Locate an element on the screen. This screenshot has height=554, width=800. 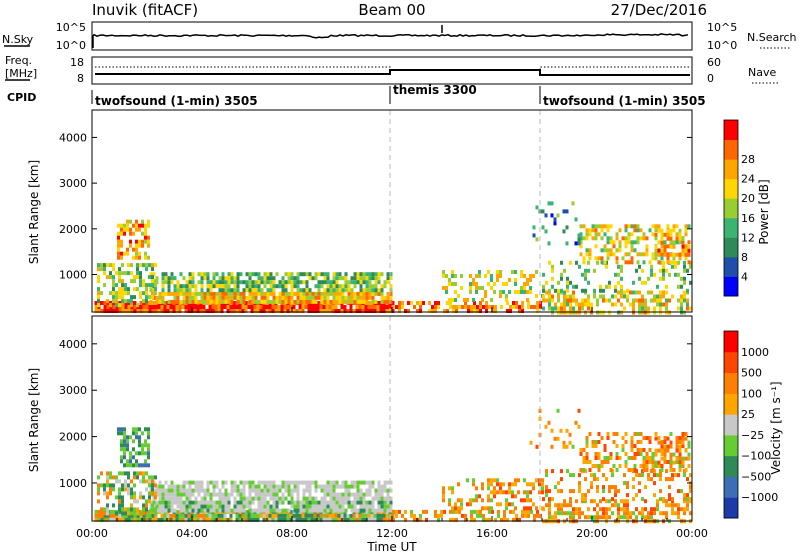
x-tick-label: 08:00 is located at coordinates (292, 533).